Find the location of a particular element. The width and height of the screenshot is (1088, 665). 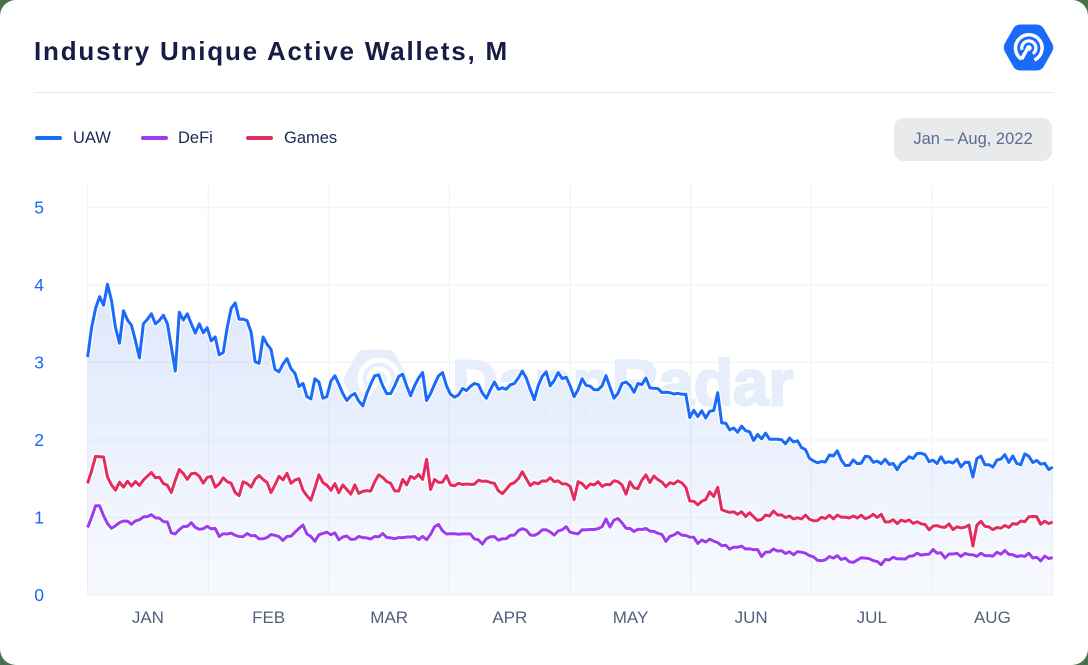

svg-text: JAN is located at coordinates (148, 617).